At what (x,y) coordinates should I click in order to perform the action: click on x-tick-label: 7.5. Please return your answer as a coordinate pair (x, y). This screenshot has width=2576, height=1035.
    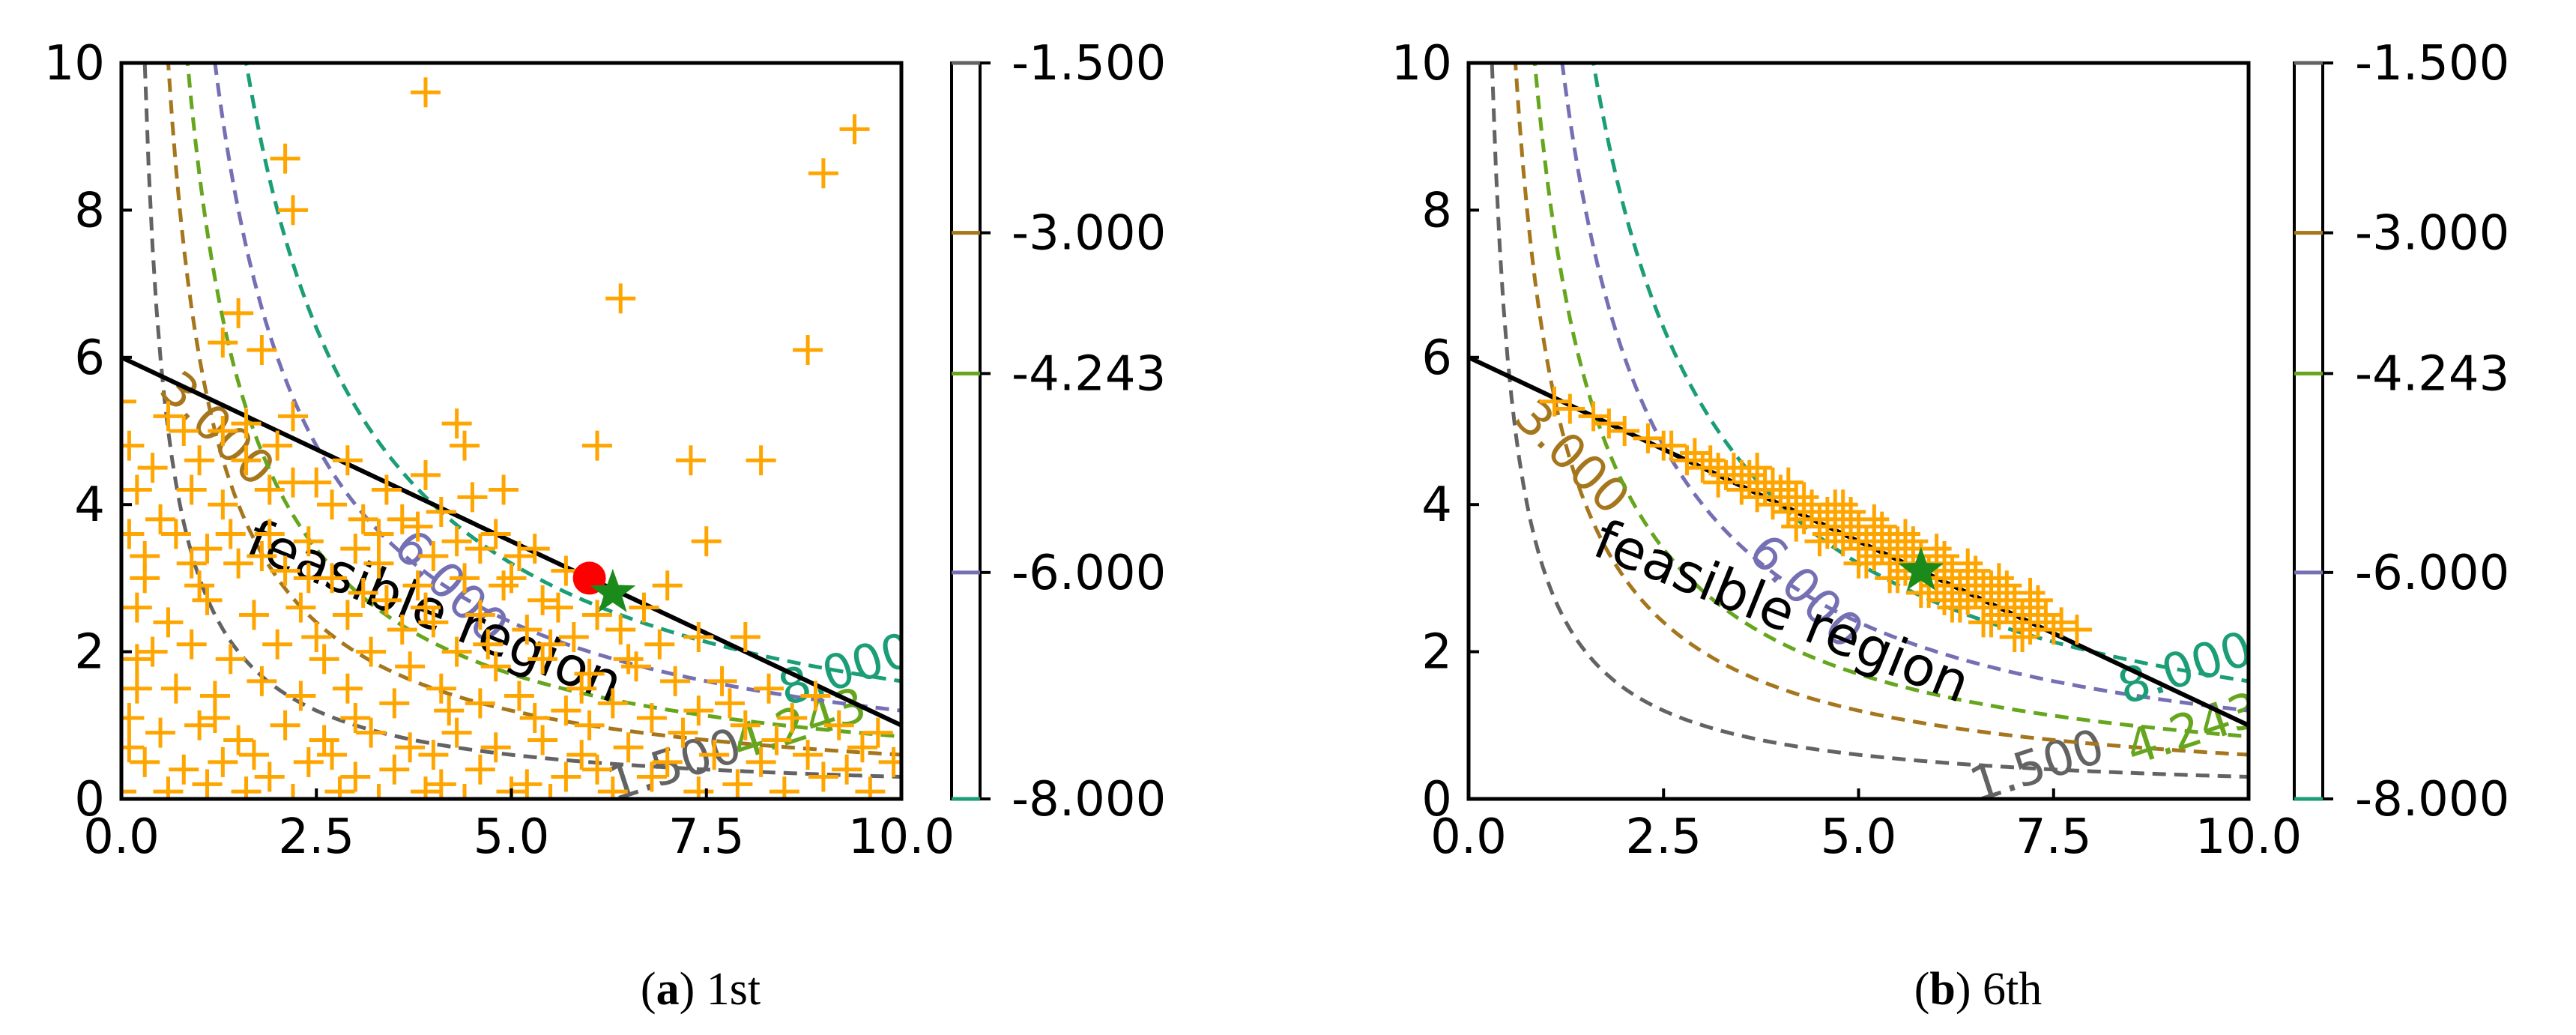
    Looking at the image, I should click on (706, 837).